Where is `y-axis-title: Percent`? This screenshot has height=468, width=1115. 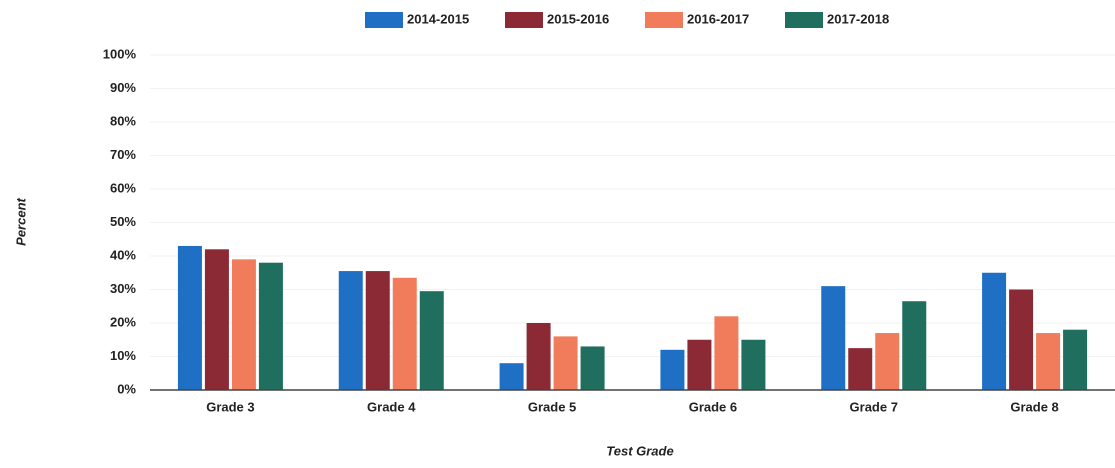
y-axis-title: Percent is located at coordinates (20, 221).